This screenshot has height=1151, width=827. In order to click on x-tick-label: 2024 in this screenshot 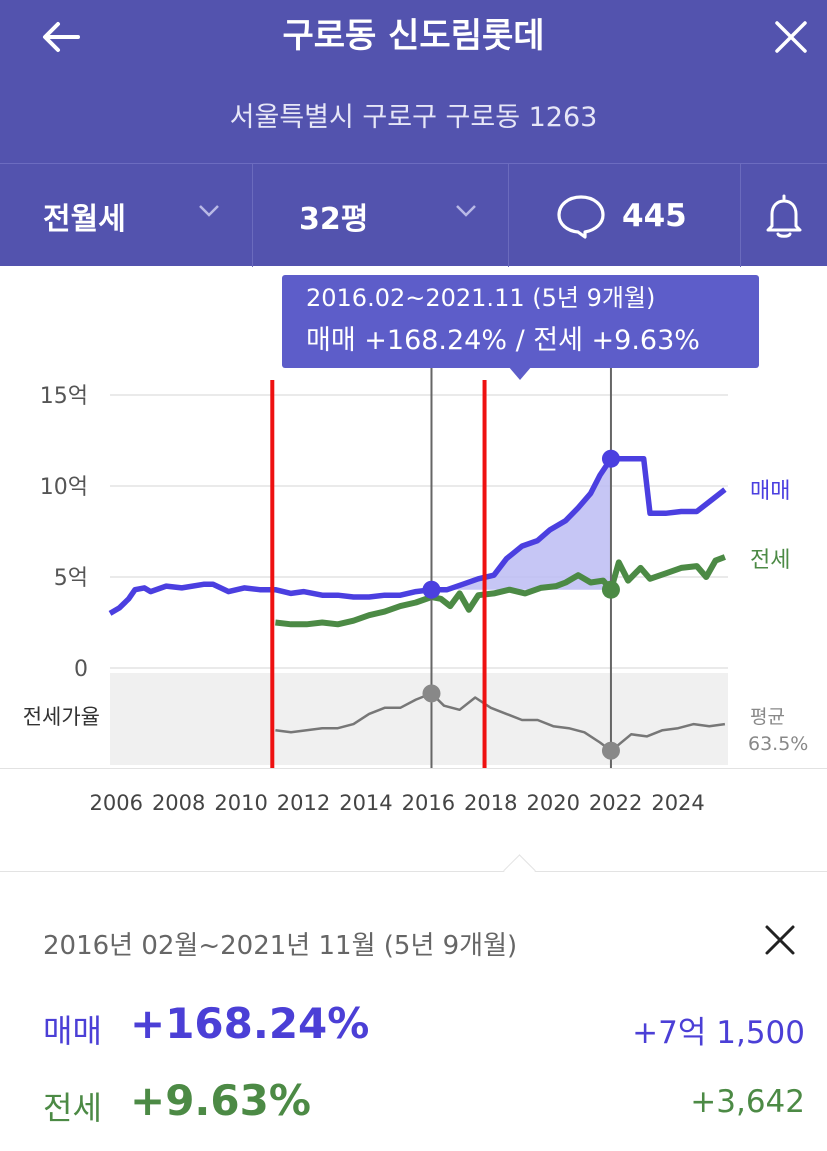, I will do `click(677, 803)`.